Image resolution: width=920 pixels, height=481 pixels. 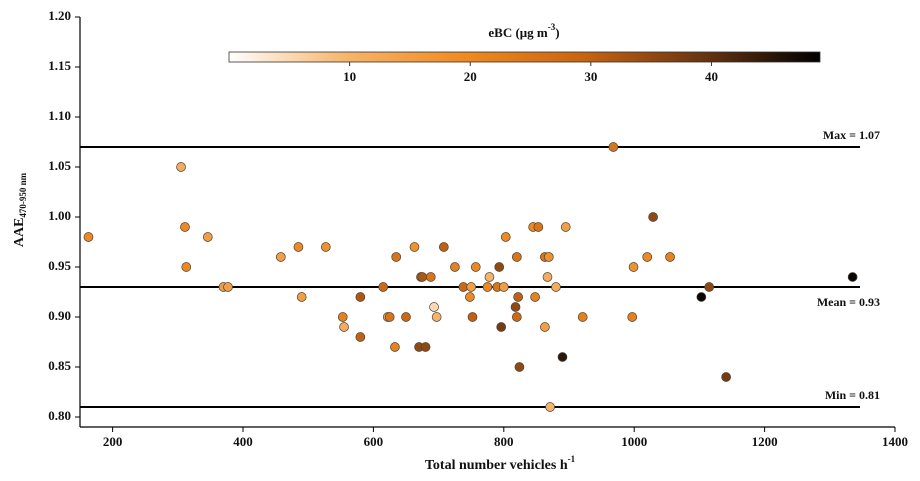 I want to click on y-axis-label: AAE470-950 nm, so click(x=20, y=209).